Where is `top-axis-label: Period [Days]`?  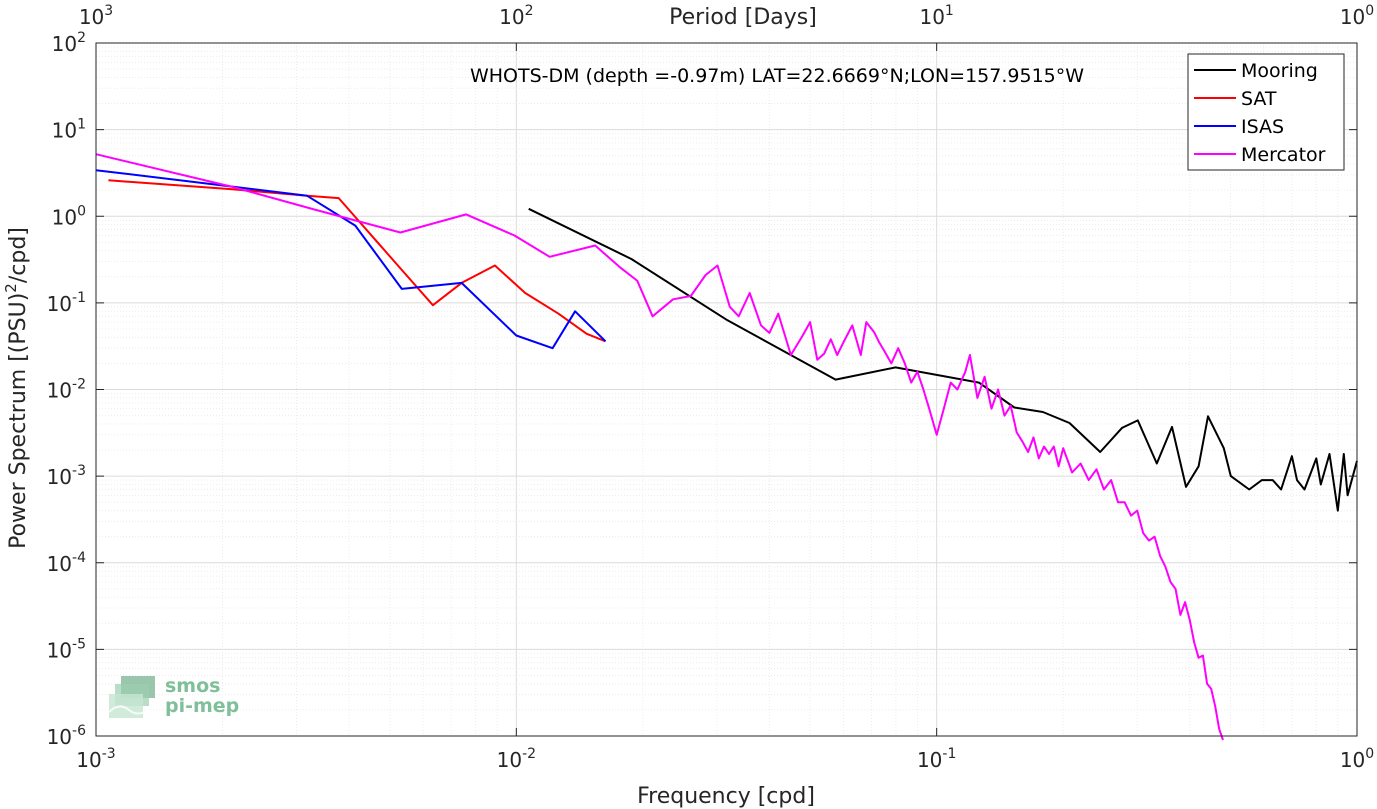 top-axis-label: Period [Days] is located at coordinates (743, 17).